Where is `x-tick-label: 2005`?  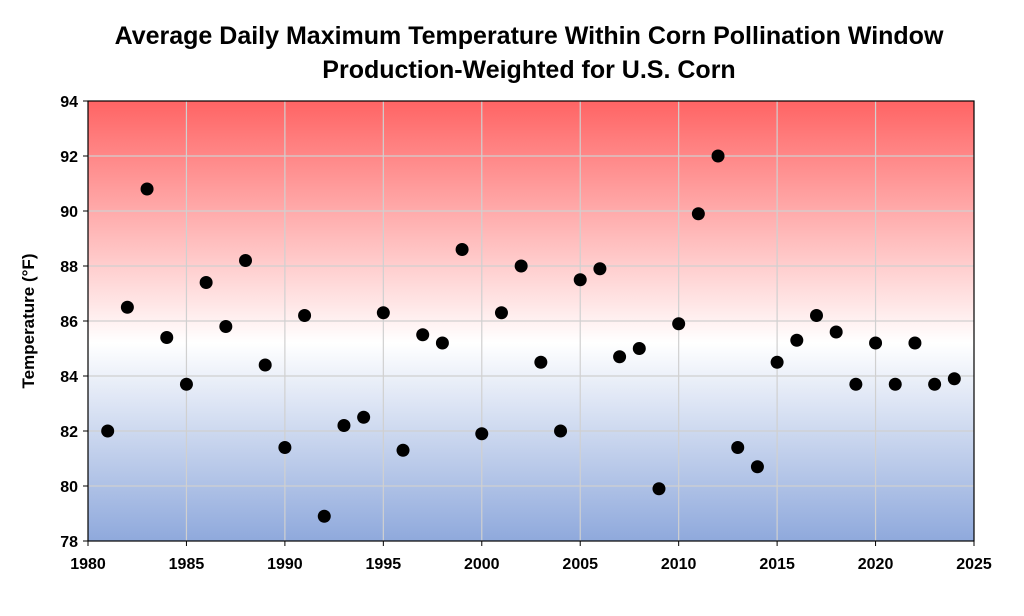
x-tick-label: 2005 is located at coordinates (580, 564).